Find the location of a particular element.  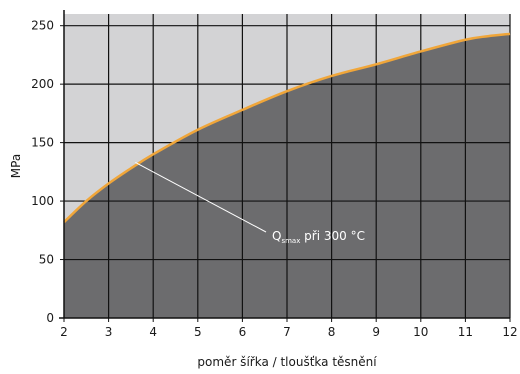

x-tick-label: 2 is located at coordinates (64, 332).